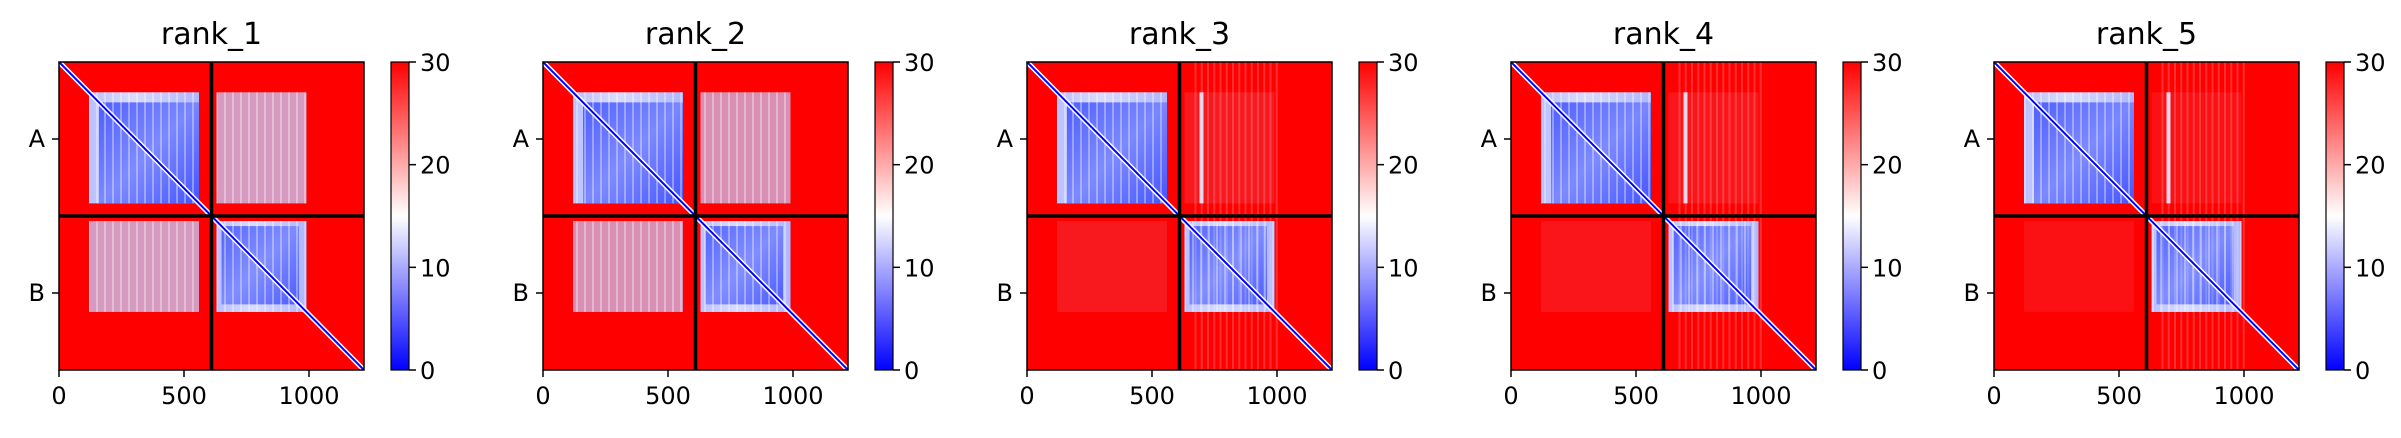  Describe the element at coordinates (1663, 34) in the screenshot. I see `panel-title: rank_4` at that location.